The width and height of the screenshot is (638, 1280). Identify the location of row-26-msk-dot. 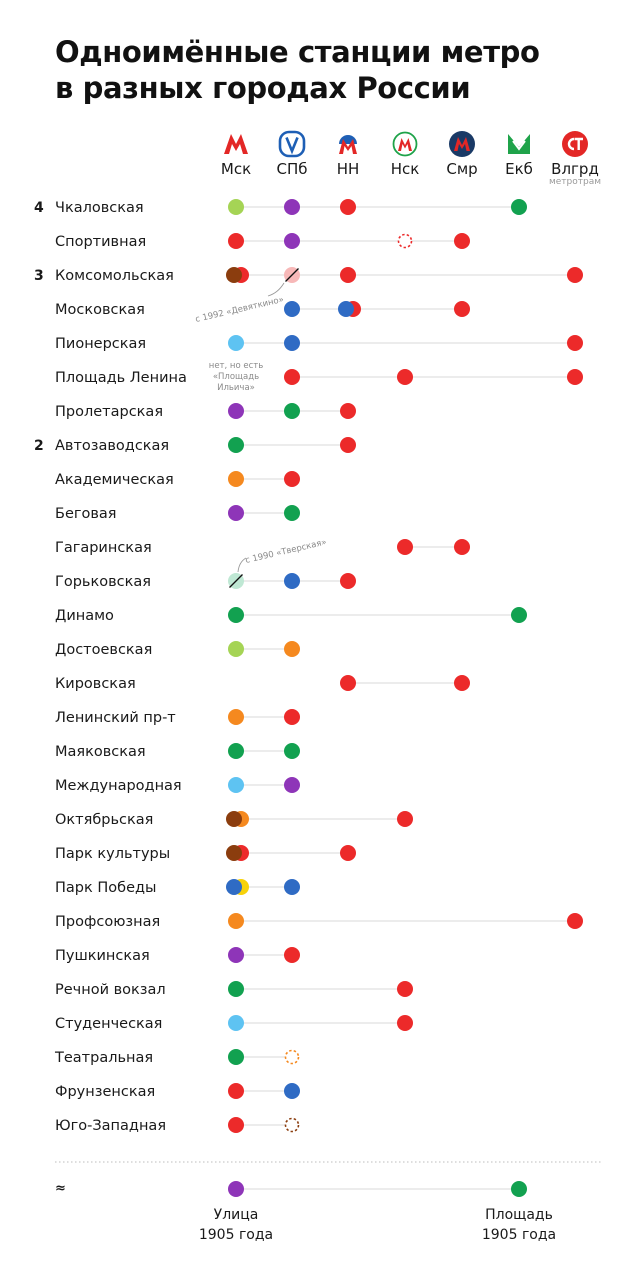
(236, 1091).